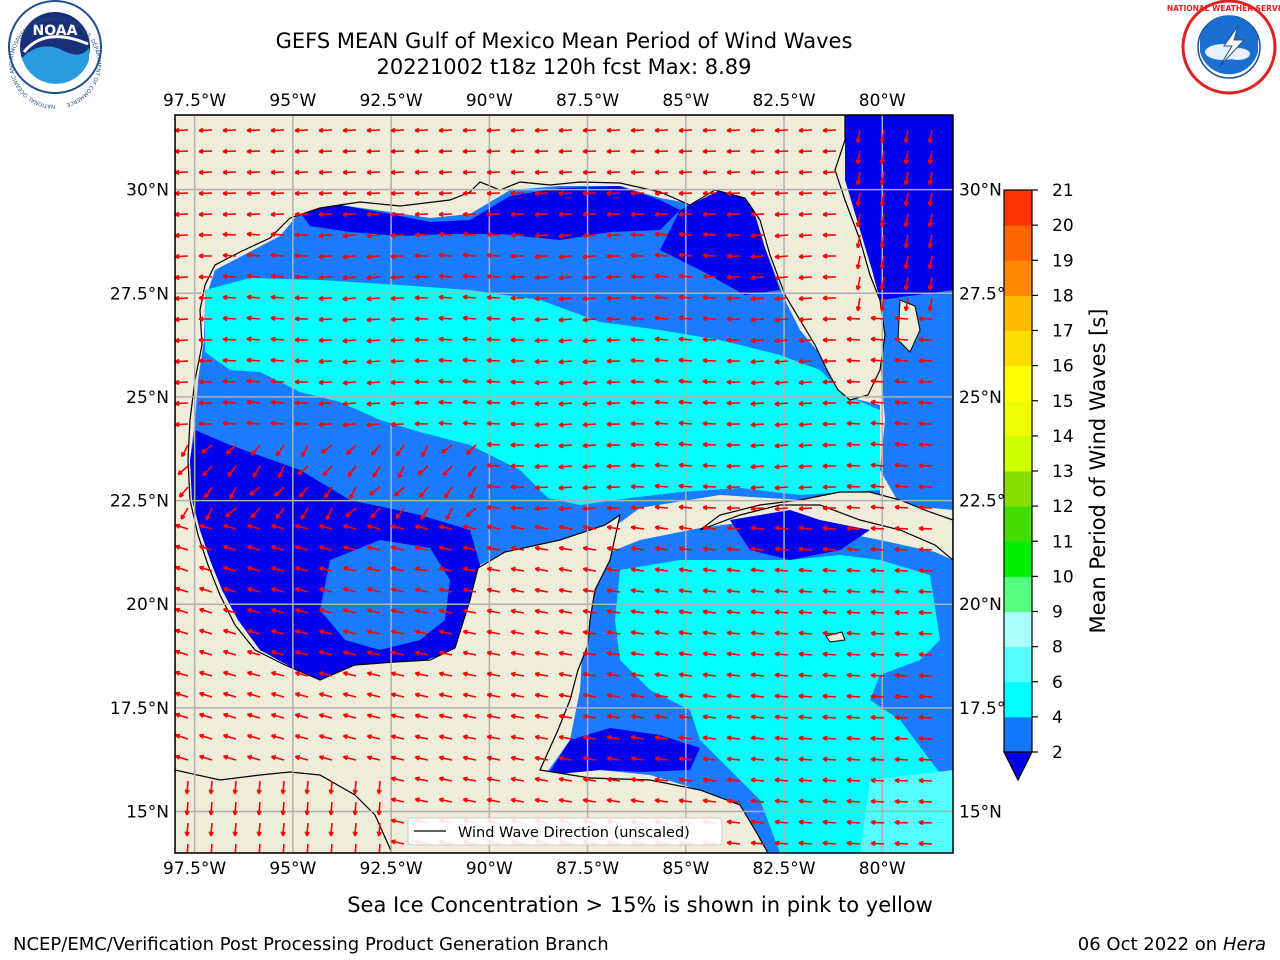 Image resolution: width=1280 pixels, height=960 pixels. What do you see at coordinates (988, 502) in the screenshot?
I see `lat-tick-label-right: 22.5°N` at bounding box center [988, 502].